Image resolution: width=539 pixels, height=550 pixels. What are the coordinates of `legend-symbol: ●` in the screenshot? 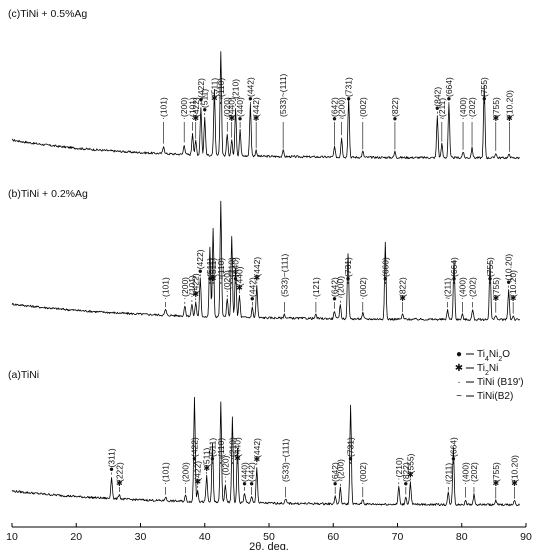 It's located at (459, 354).